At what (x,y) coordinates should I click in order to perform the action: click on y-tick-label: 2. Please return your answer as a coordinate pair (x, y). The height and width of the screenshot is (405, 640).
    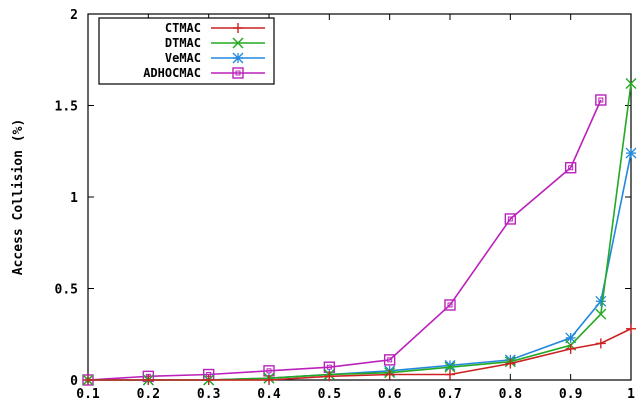
    Looking at the image, I should click on (74, 15).